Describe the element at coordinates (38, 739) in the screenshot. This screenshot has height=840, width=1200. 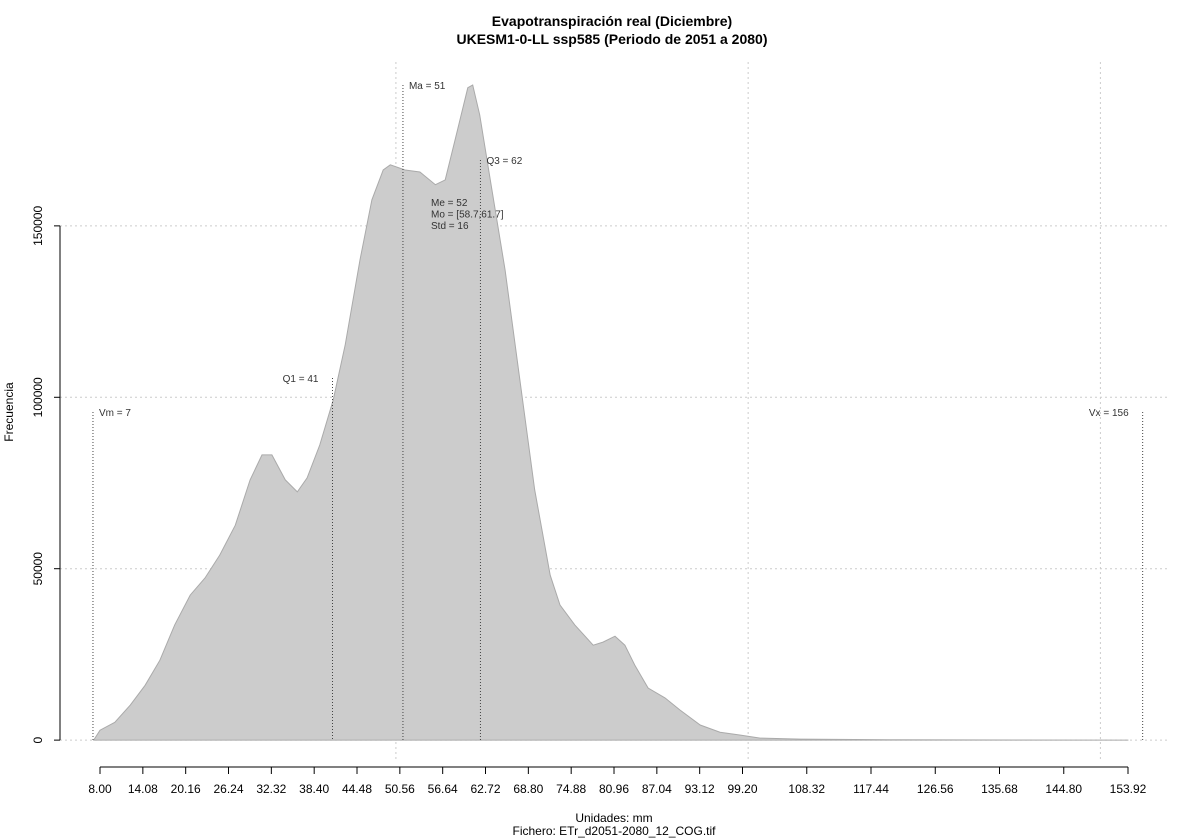
I see `y-tick-label: 0` at that location.